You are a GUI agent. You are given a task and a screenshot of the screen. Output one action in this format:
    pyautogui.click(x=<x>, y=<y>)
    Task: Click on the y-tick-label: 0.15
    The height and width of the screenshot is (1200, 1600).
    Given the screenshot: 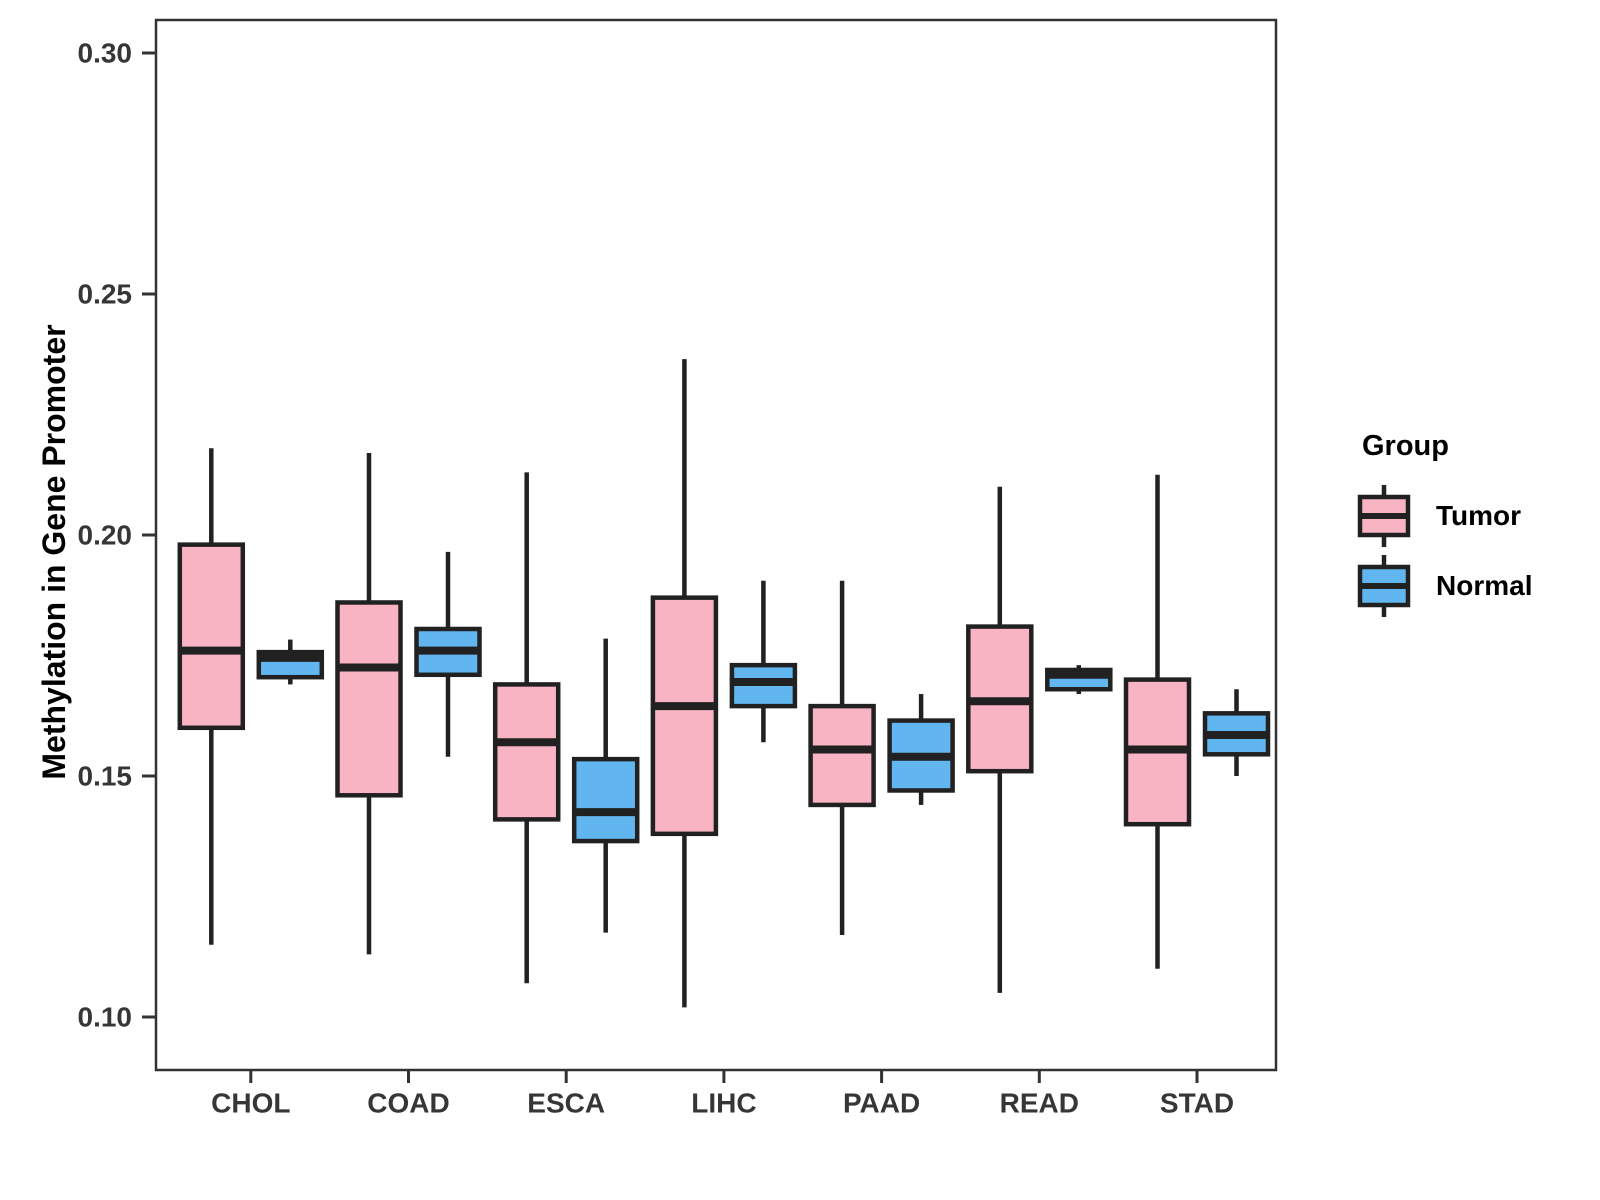 What is the action you would take?
    pyautogui.click(x=105, y=776)
    